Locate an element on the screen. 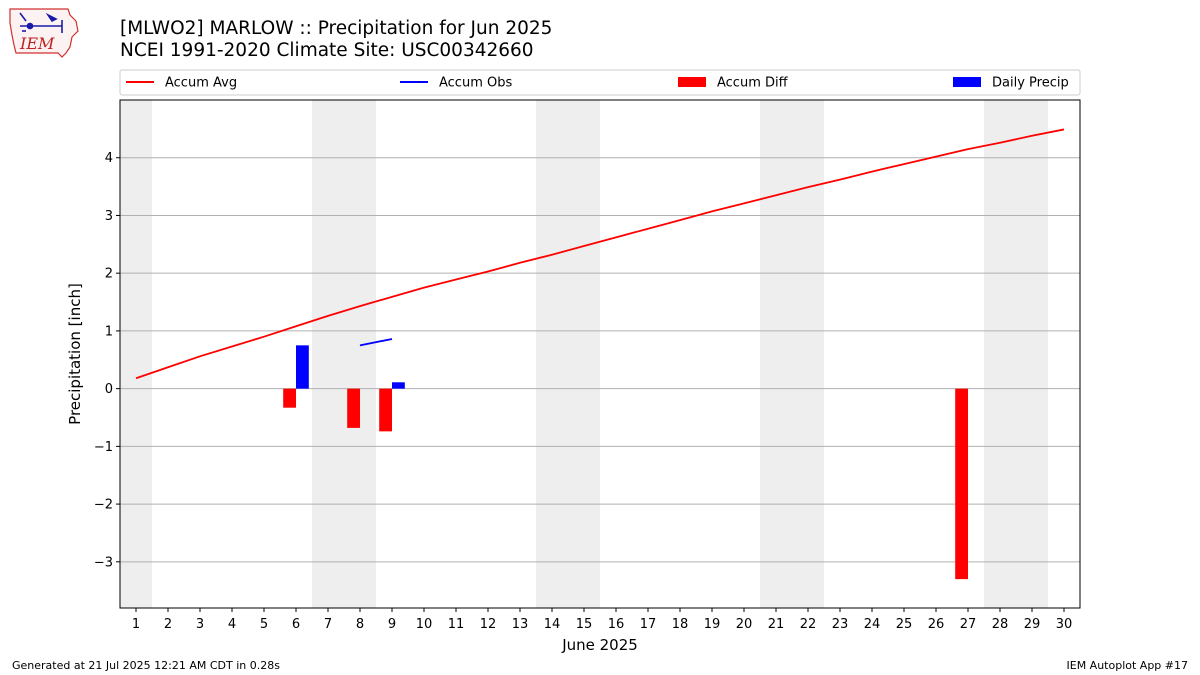 The height and width of the screenshot is (675, 1200). x-tick-label: 20 is located at coordinates (744, 624).